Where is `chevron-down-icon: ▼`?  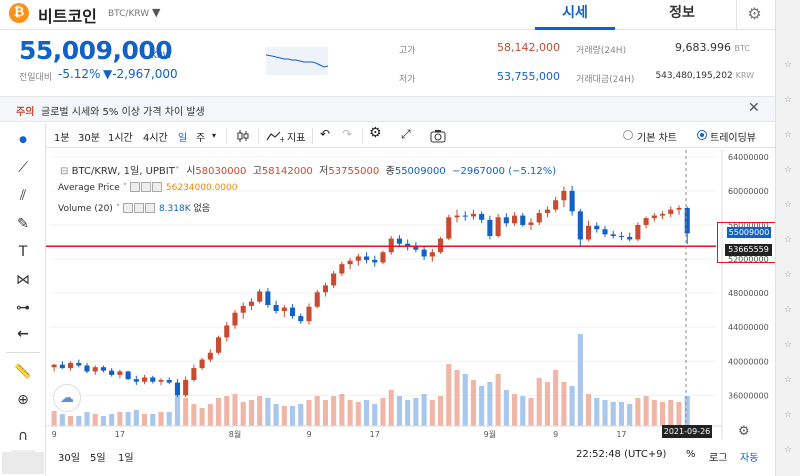
chevron-down-icon: ▼ is located at coordinates (156, 12).